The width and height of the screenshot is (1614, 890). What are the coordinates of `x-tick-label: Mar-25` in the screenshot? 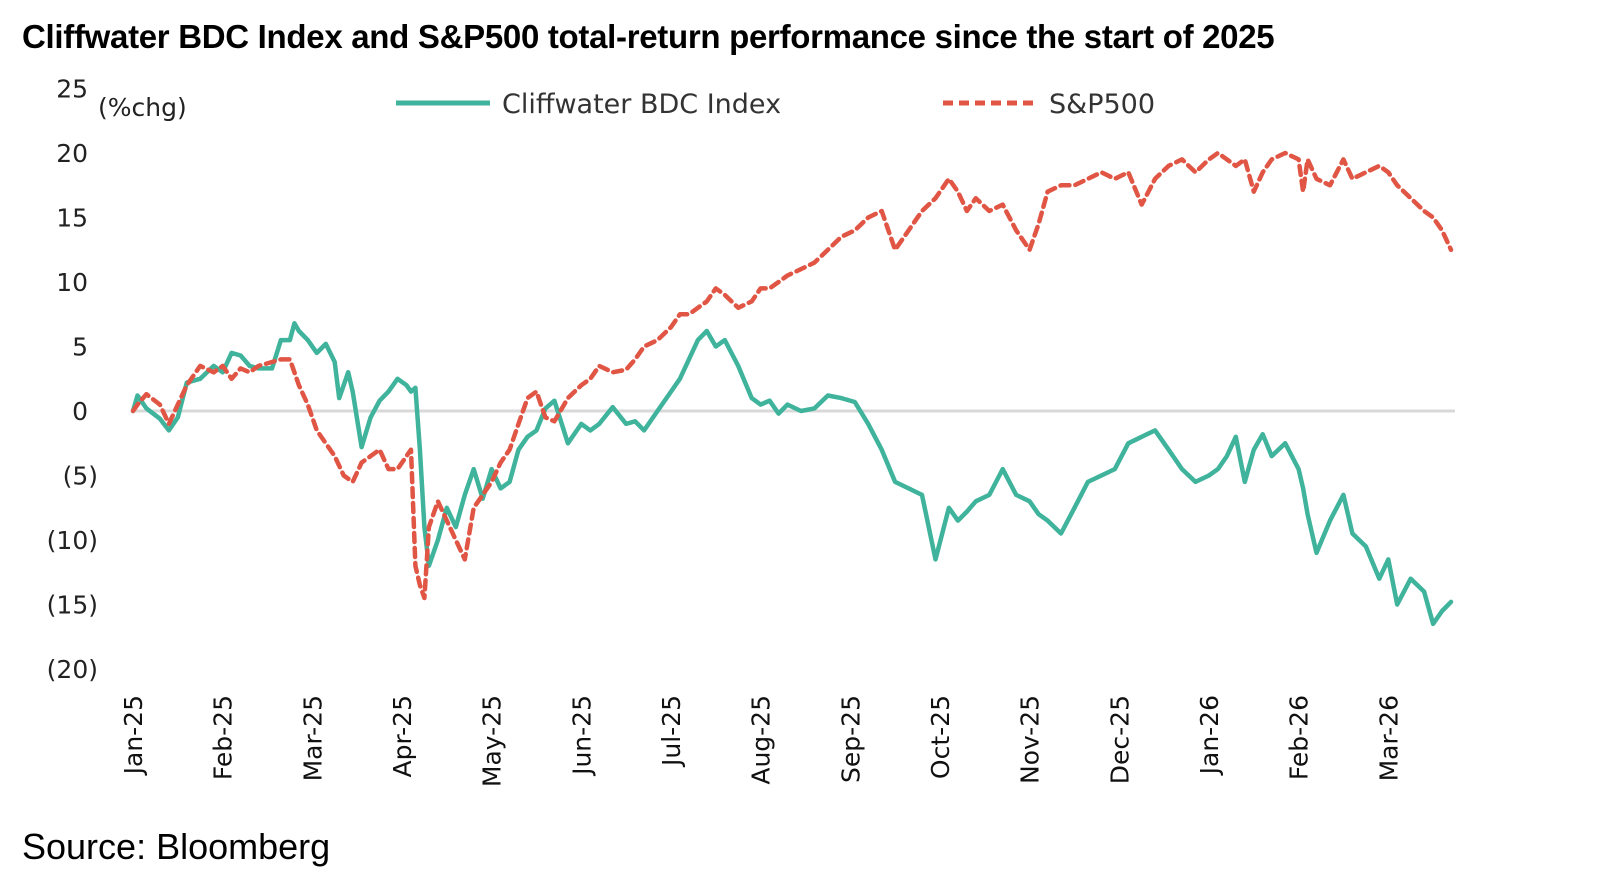 It's located at (312, 738).